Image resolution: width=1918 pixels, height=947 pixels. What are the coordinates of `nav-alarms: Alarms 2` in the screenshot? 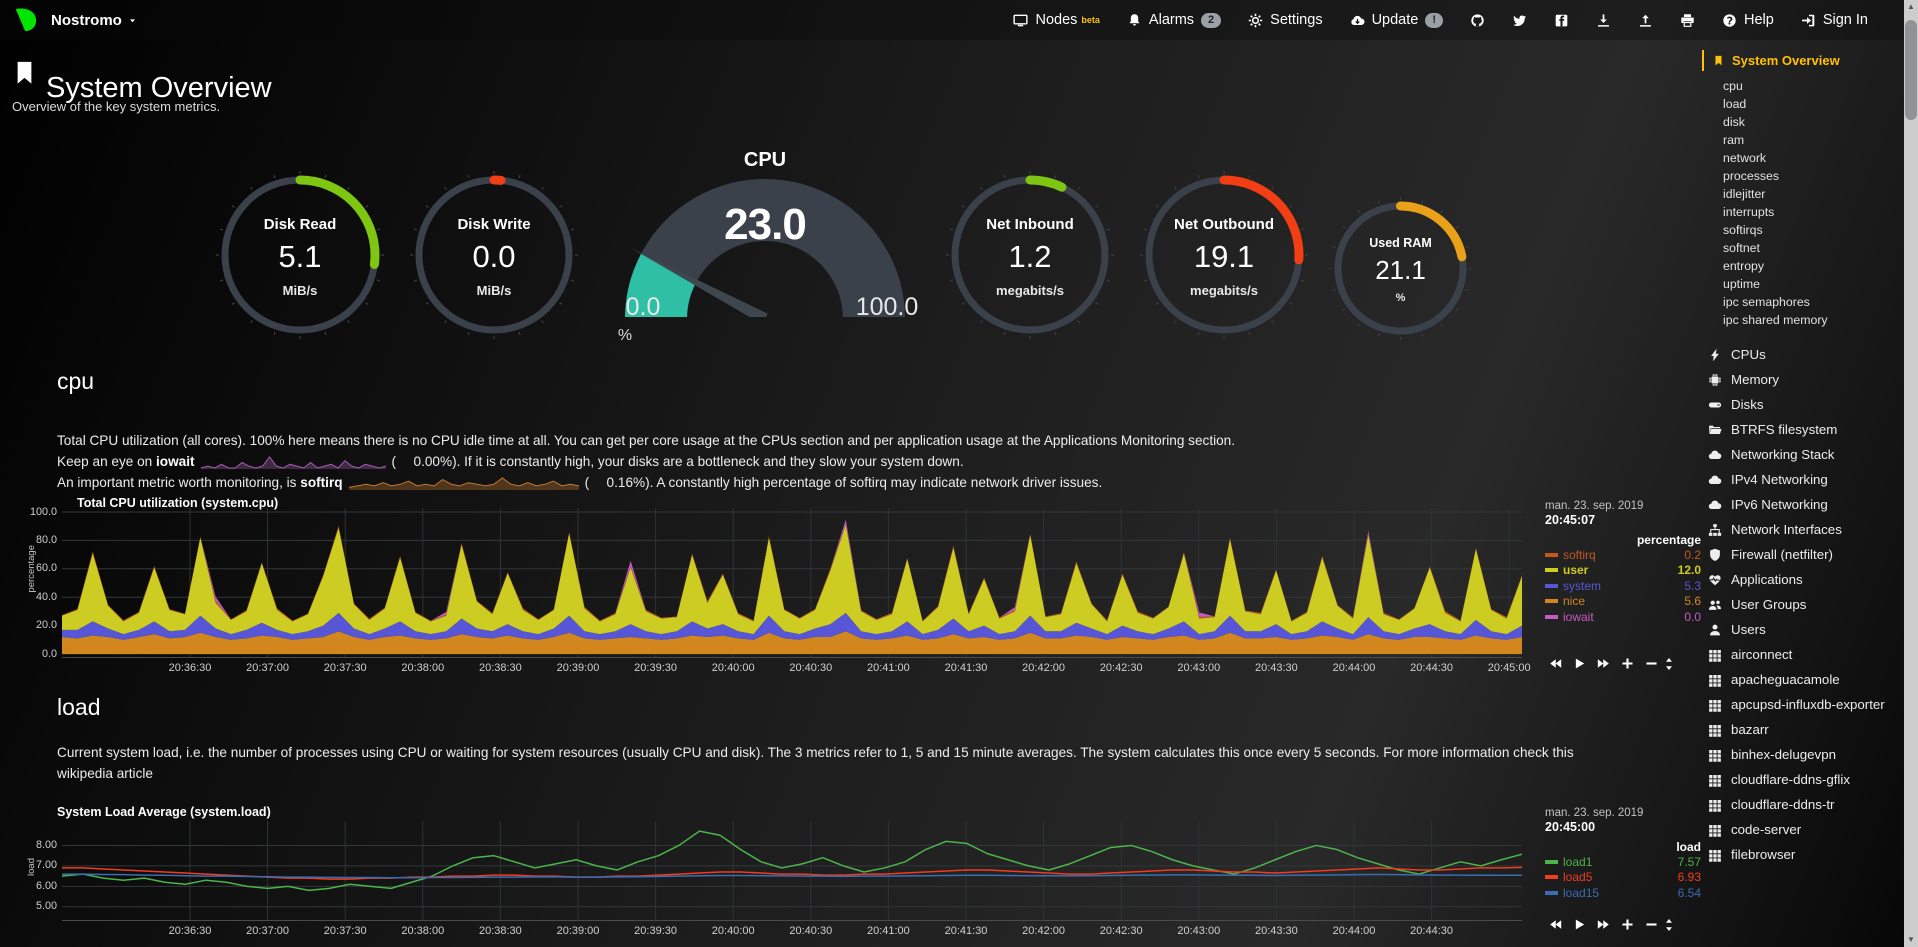 It's located at (1174, 20).